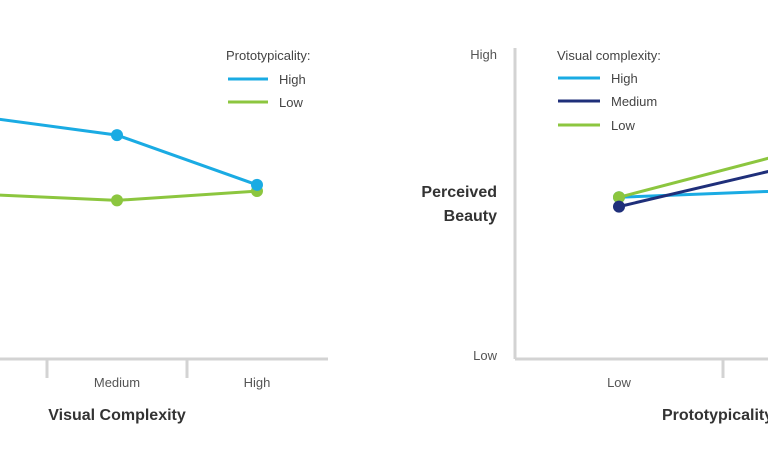 This screenshot has height=456, width=768. Describe the element at coordinates (292, 79) in the screenshot. I see `left-legend-label-high: High` at that location.